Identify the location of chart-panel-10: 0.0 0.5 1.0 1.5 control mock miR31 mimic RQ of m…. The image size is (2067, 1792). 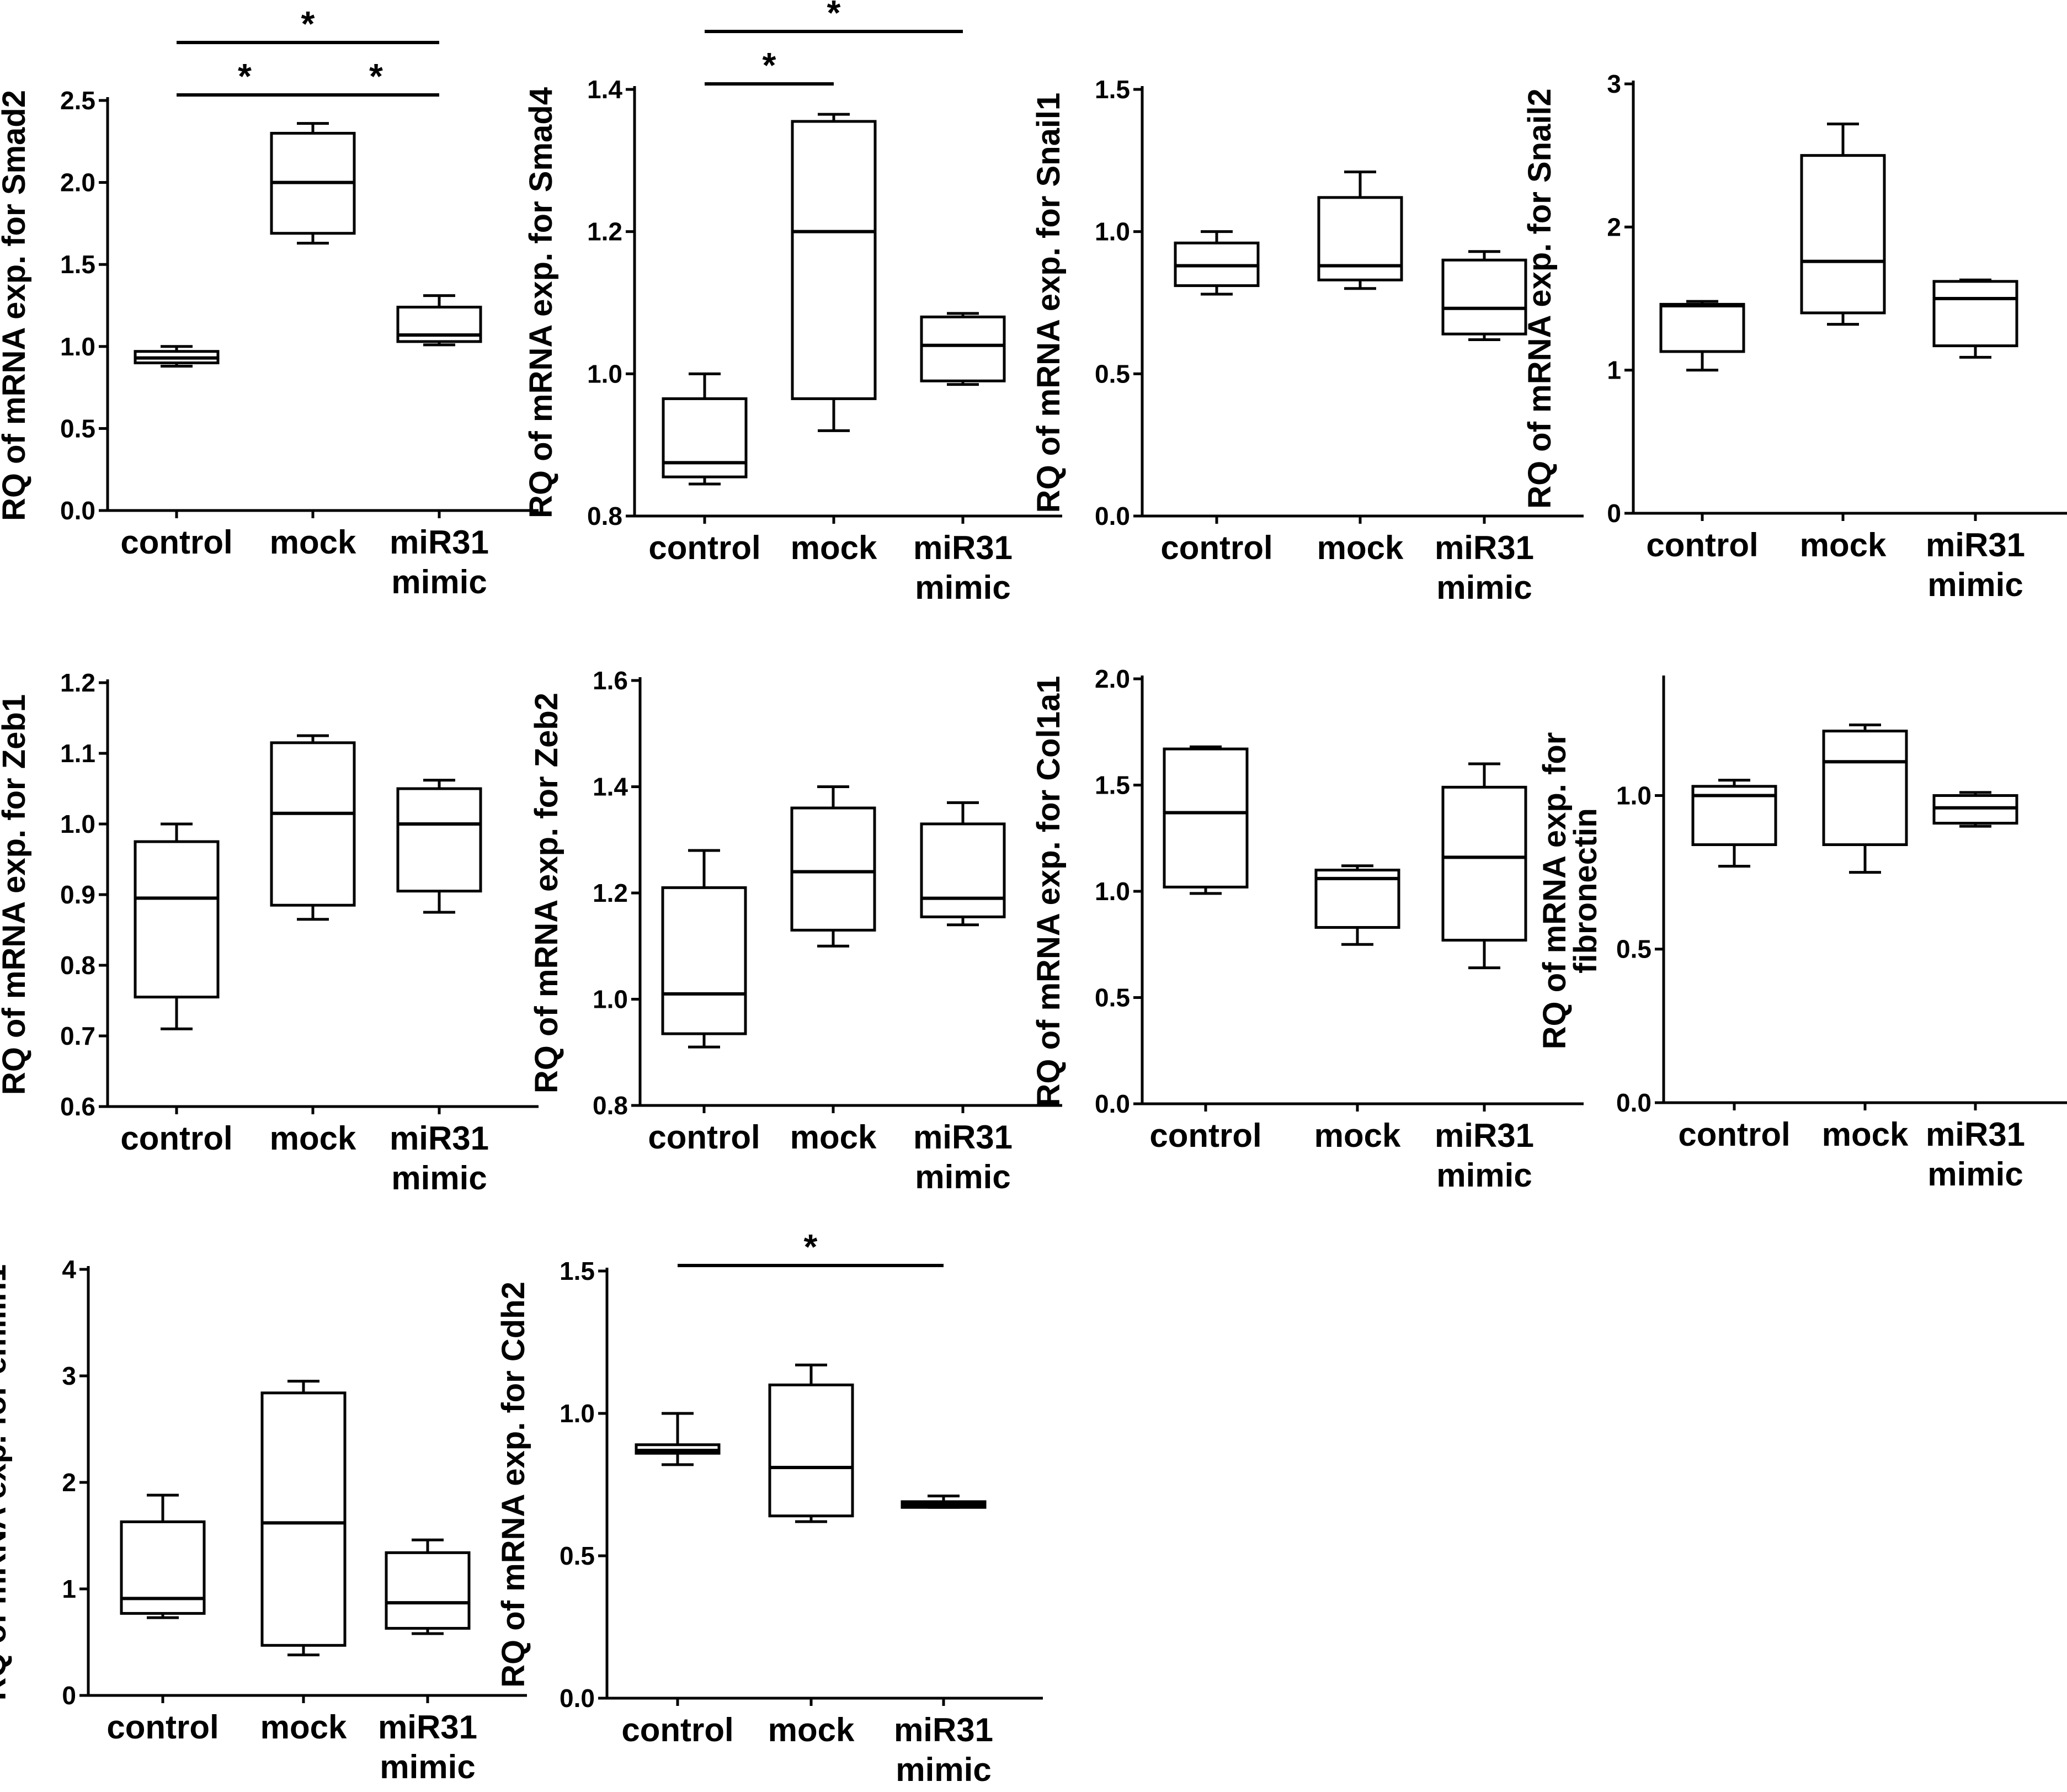
(769, 1507).